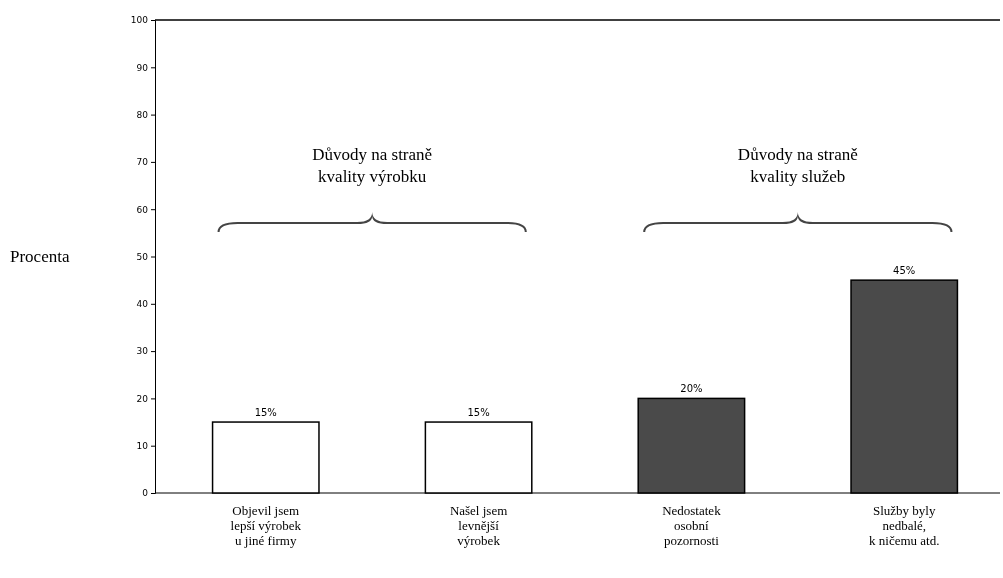 The height and width of the screenshot is (578, 1003). What do you see at coordinates (692, 525) in the screenshot?
I see `x-tick-label: Nedostatek osobní pozornosti` at bounding box center [692, 525].